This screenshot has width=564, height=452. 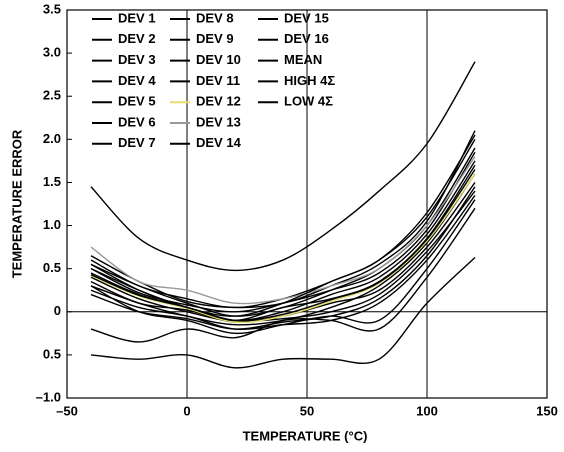 What do you see at coordinates (57, 310) in the screenshot?
I see `y-tick-label: 0` at bounding box center [57, 310].